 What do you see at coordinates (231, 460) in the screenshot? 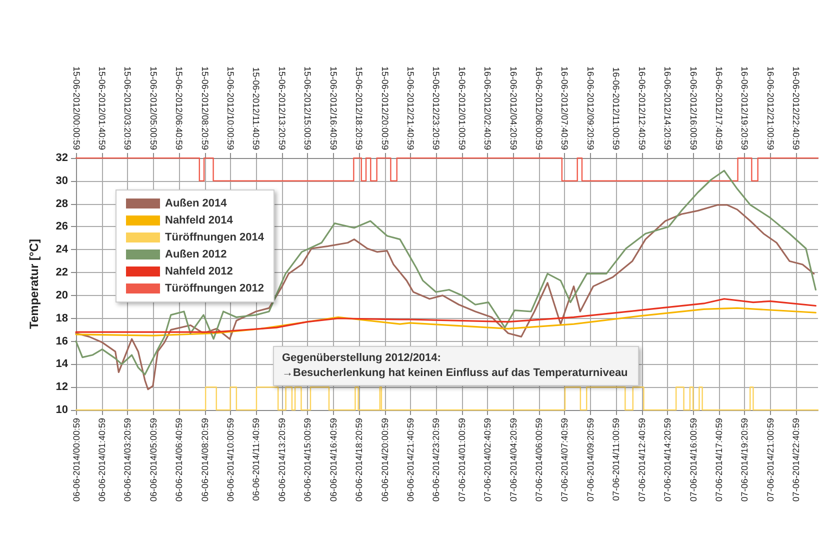
I see `x-tick-label: 06-06-2014/10:00:59` at bounding box center [231, 460].